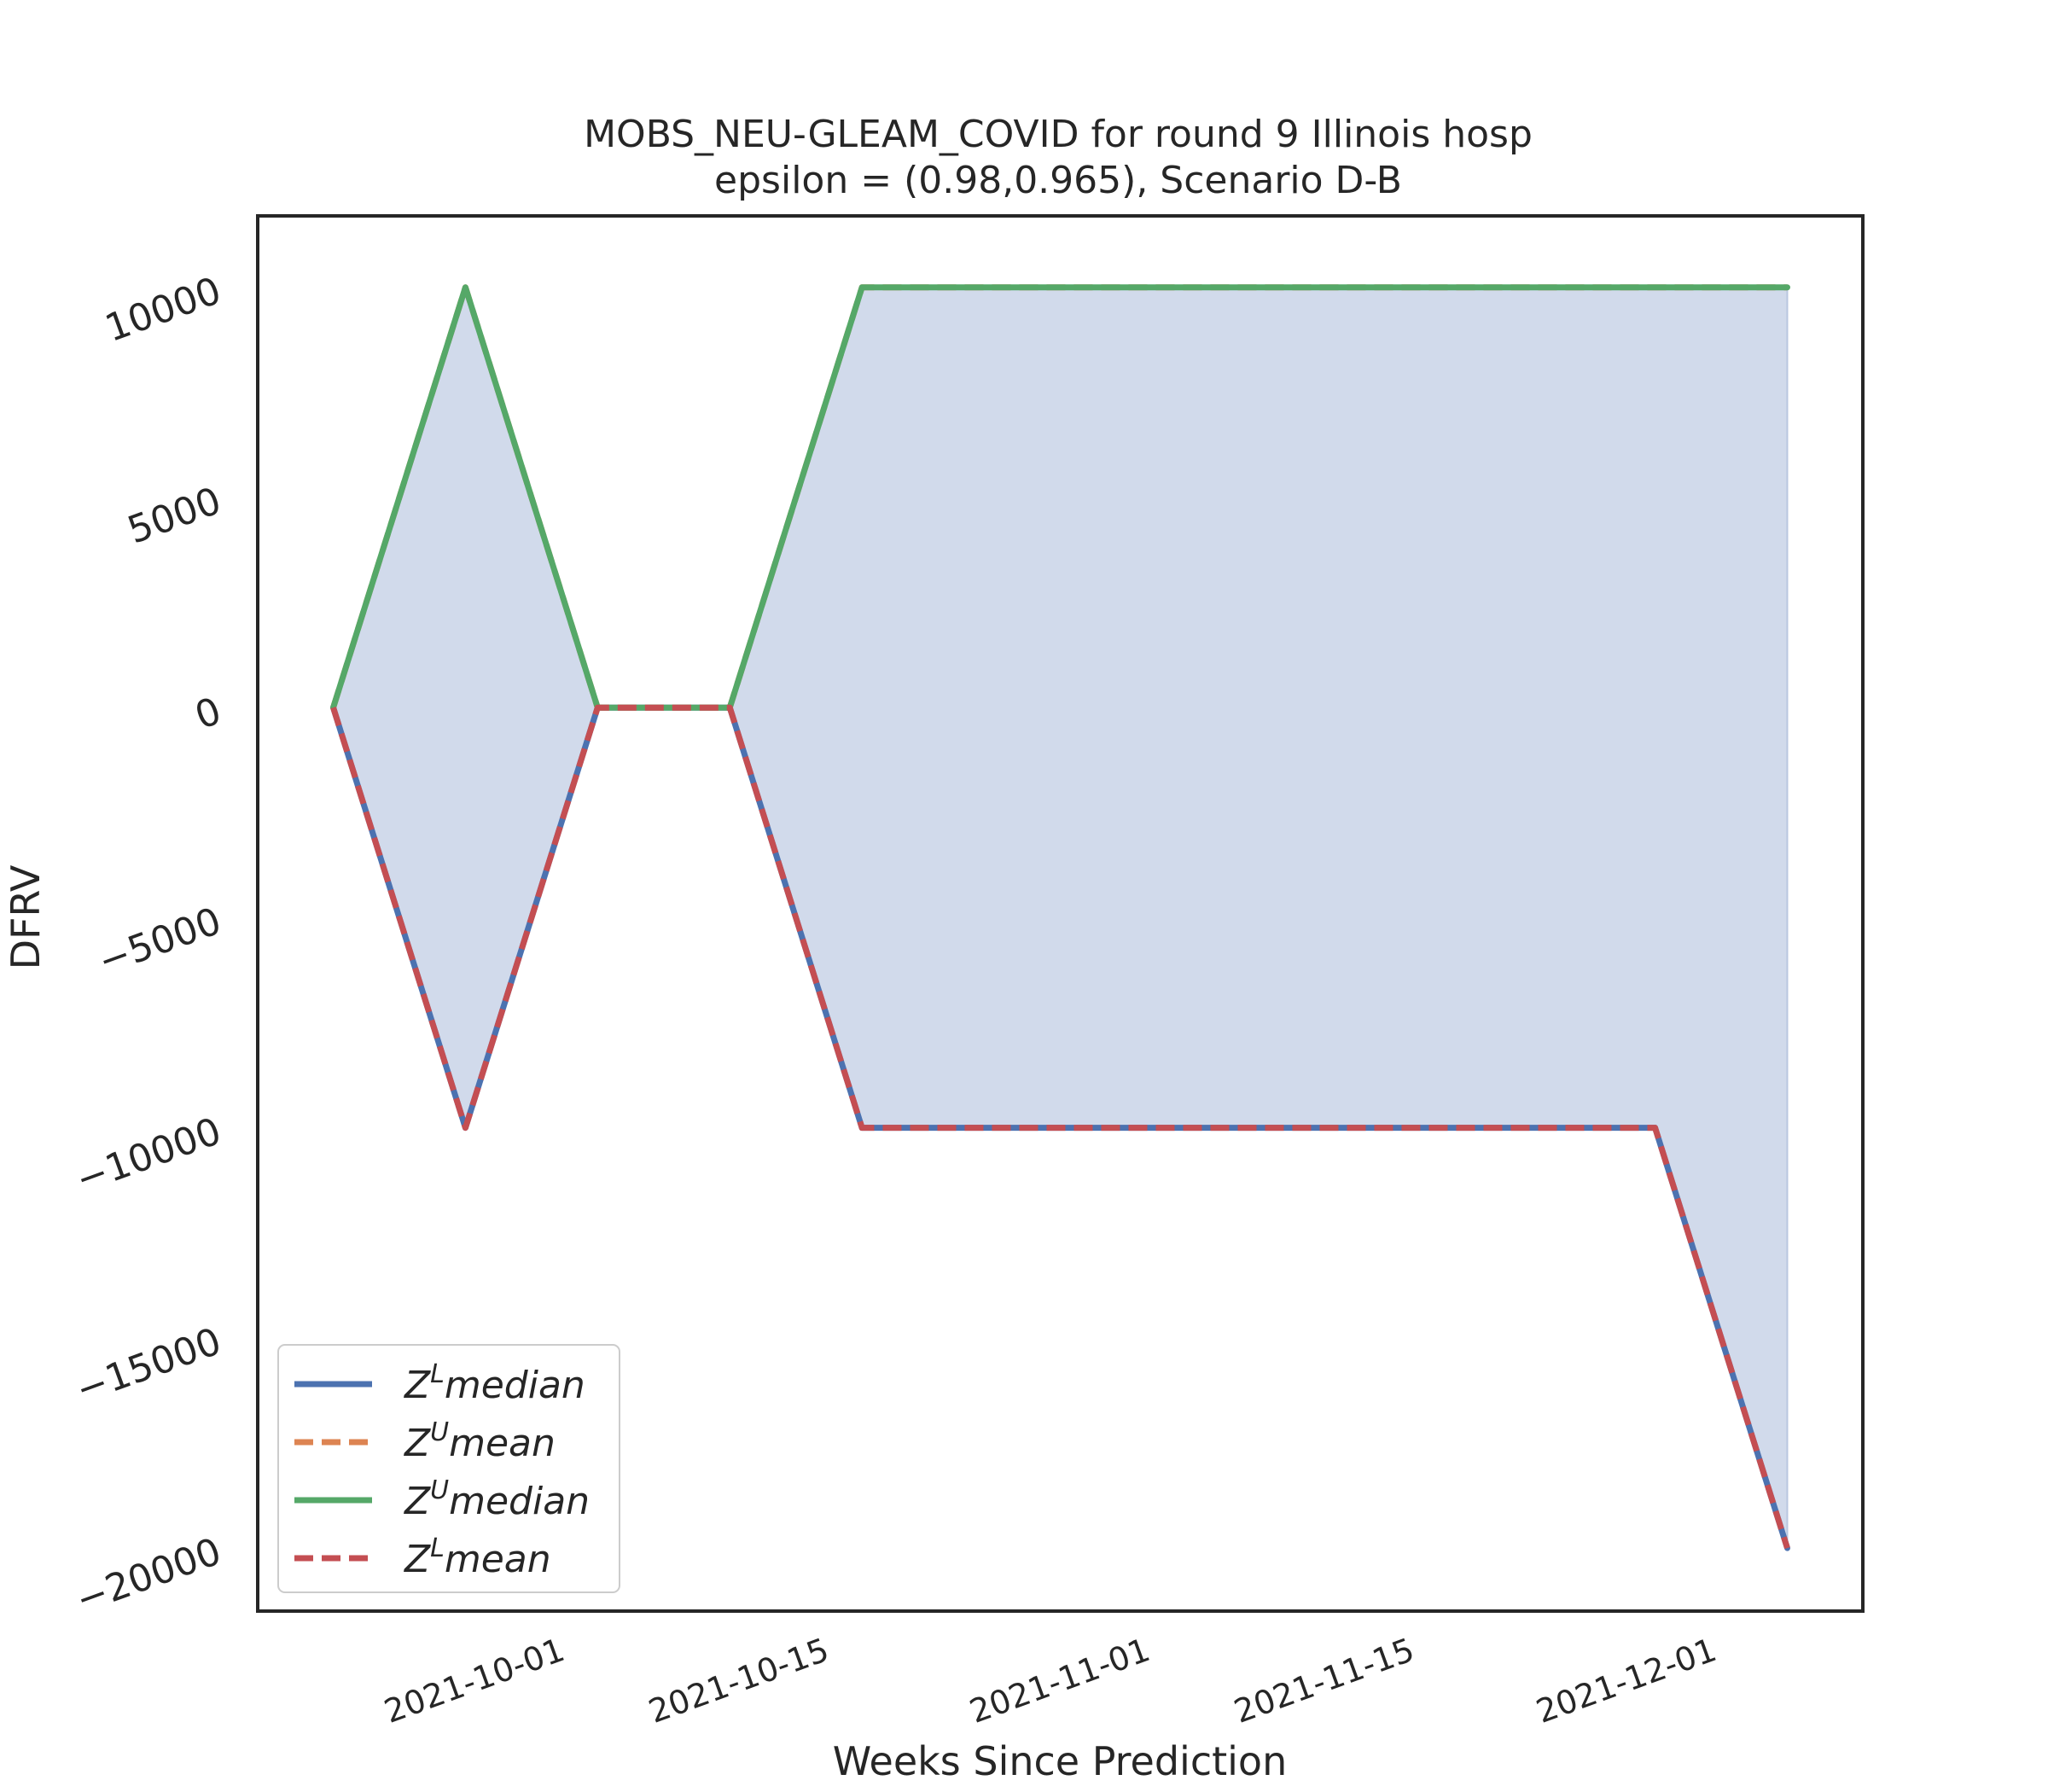  I want to click on y-axis-label: DFRV, so click(26, 917).